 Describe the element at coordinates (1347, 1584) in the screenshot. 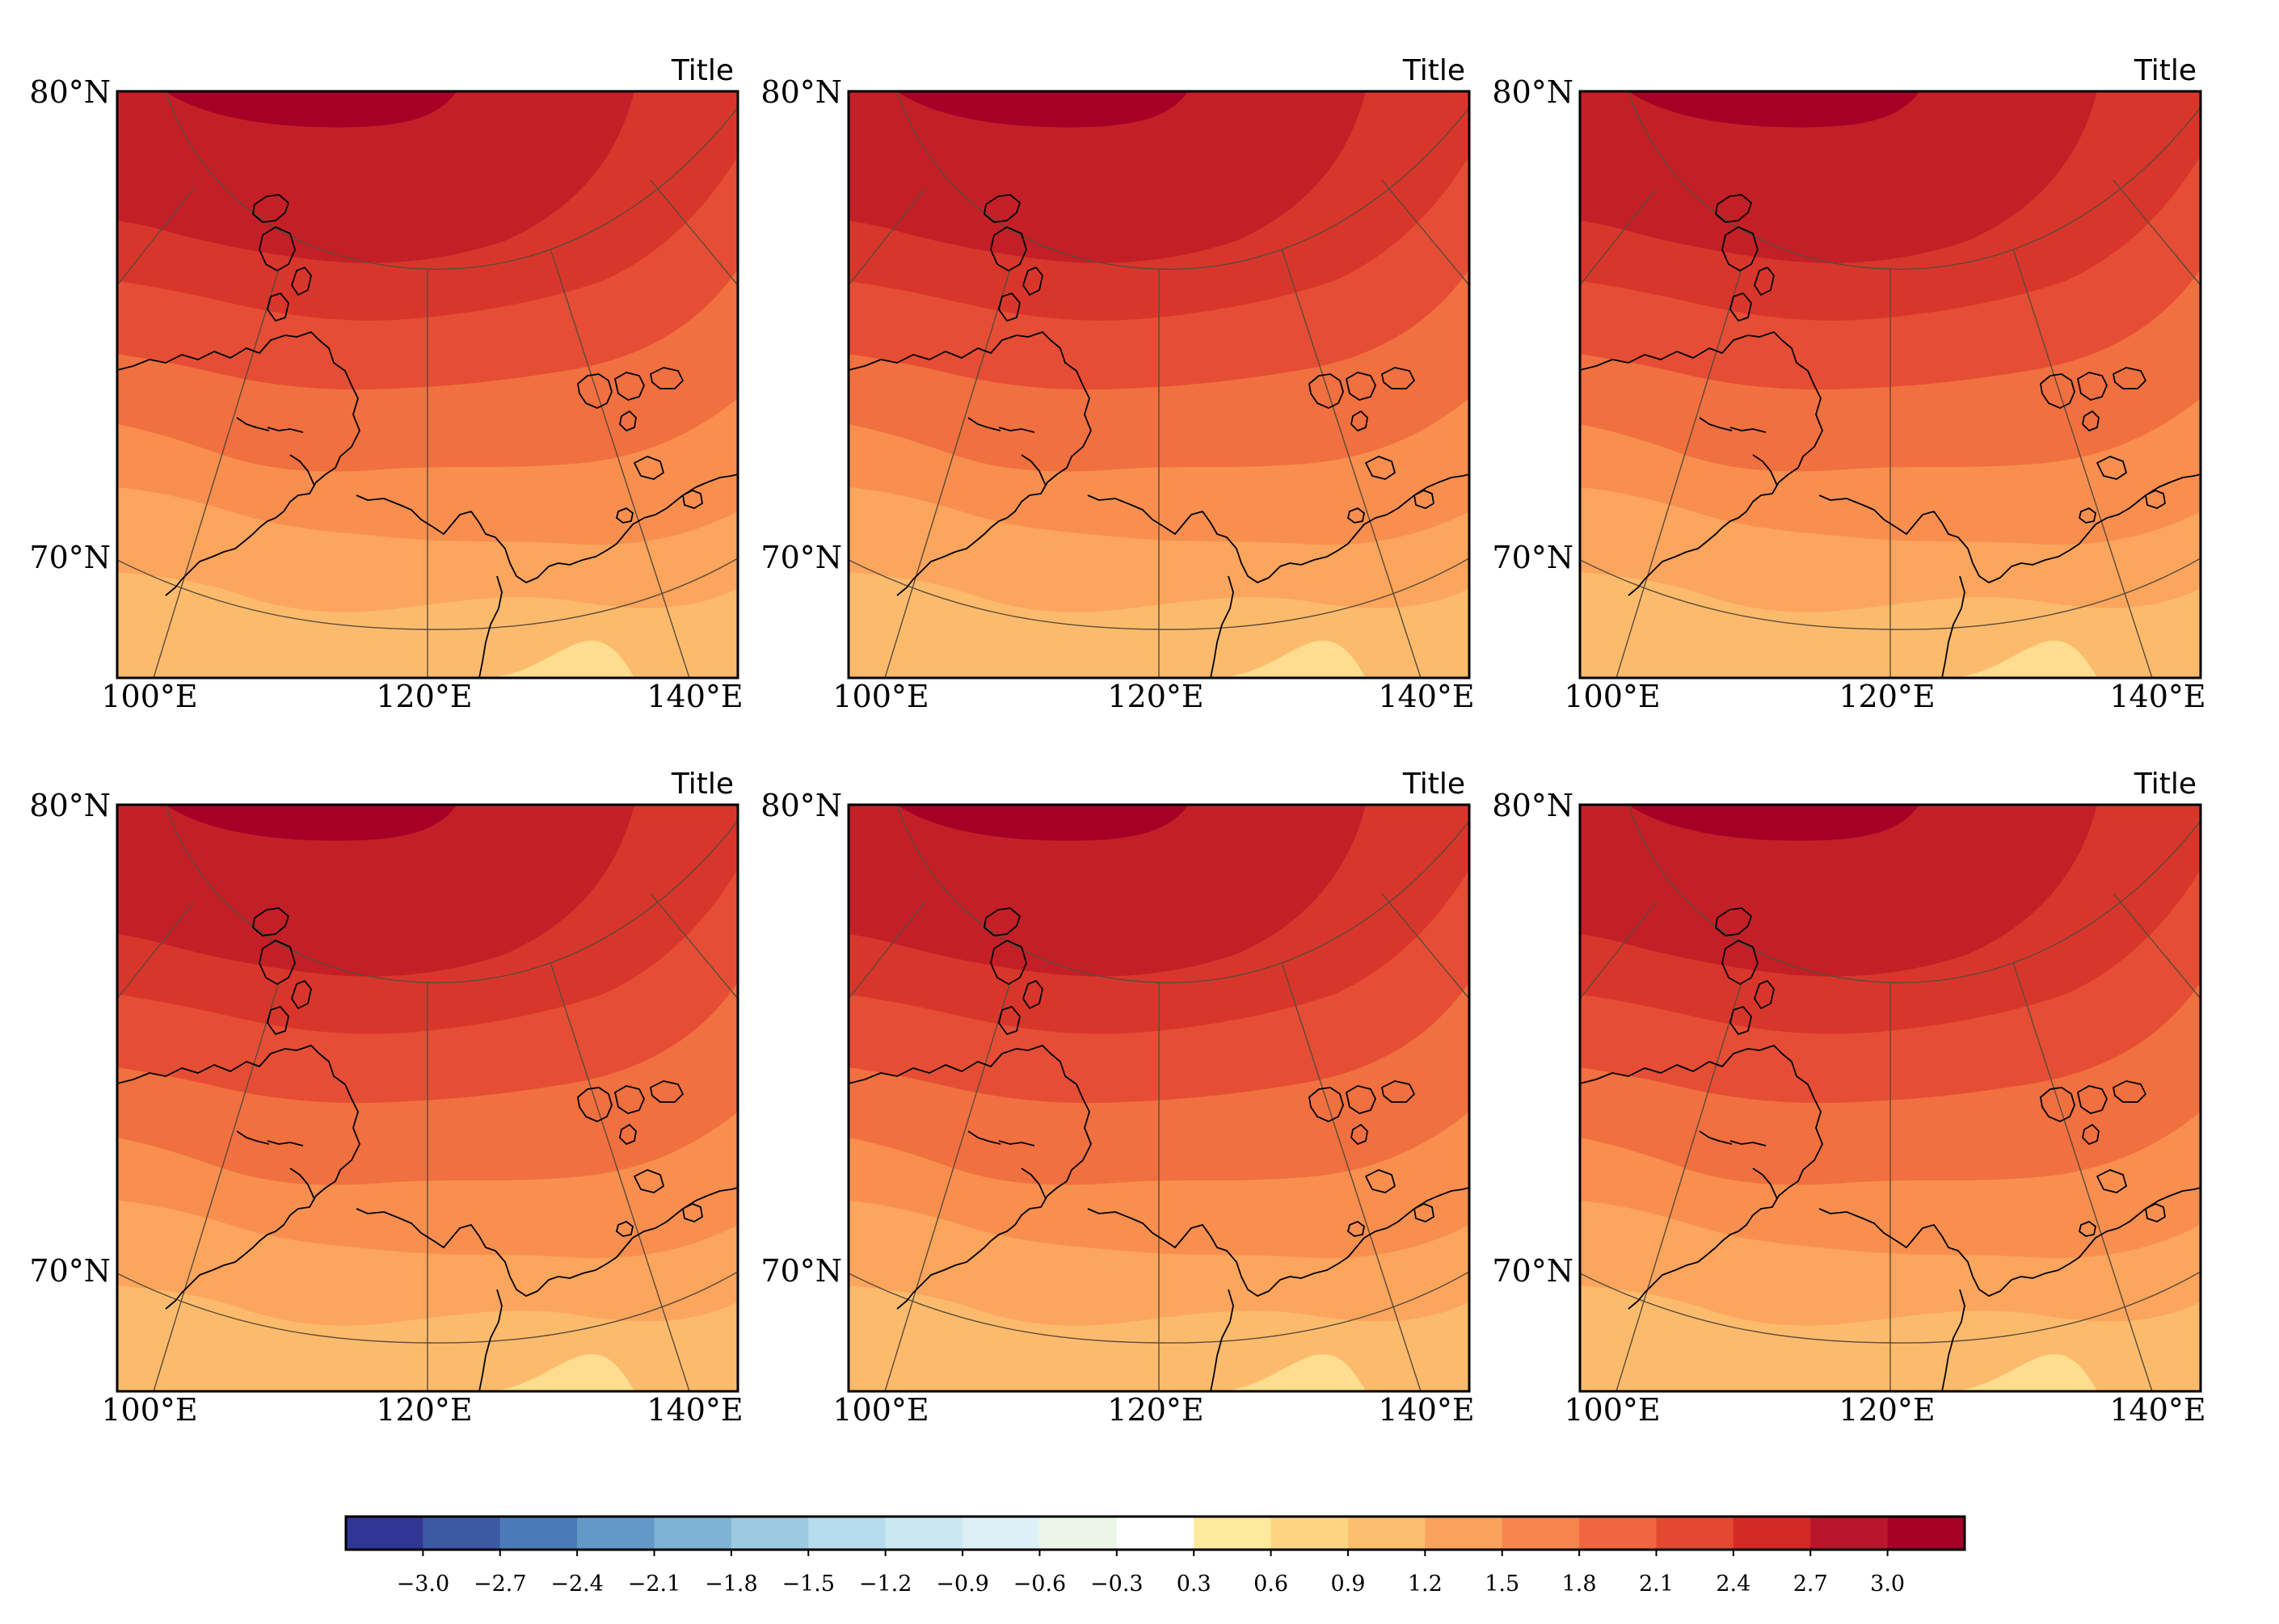

I see `colorbar-tick-label: 0.9` at that location.